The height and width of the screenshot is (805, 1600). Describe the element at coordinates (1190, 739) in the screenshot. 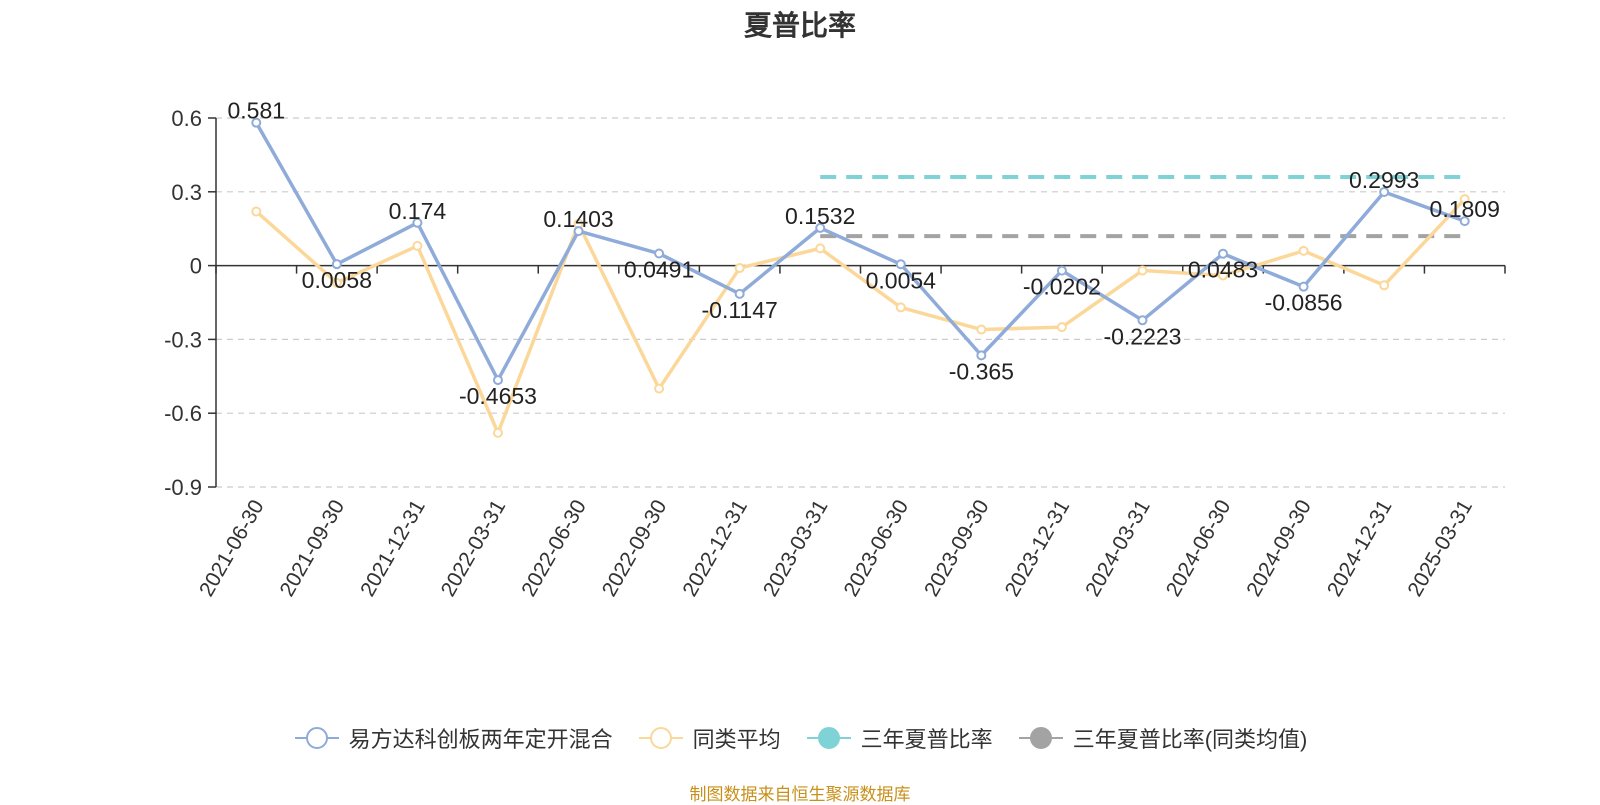

I see `legend-label: 三年夏普比率(同类均值)` at that location.